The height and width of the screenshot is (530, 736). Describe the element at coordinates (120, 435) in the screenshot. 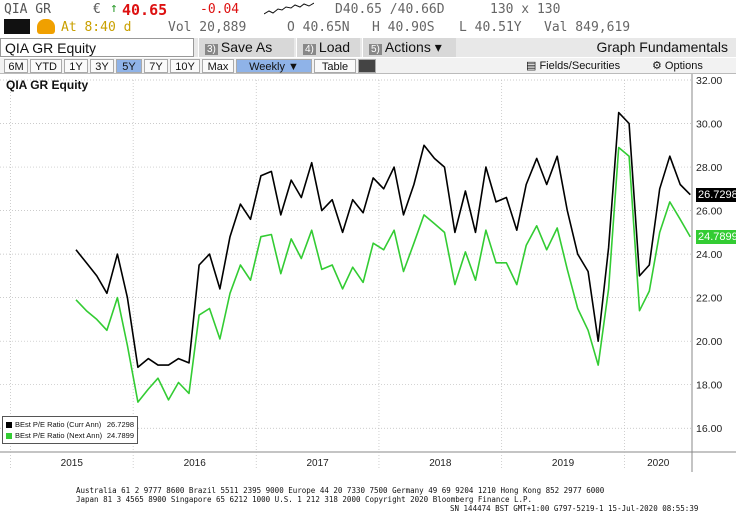

I see `legend-value-next: 24.7899` at that location.